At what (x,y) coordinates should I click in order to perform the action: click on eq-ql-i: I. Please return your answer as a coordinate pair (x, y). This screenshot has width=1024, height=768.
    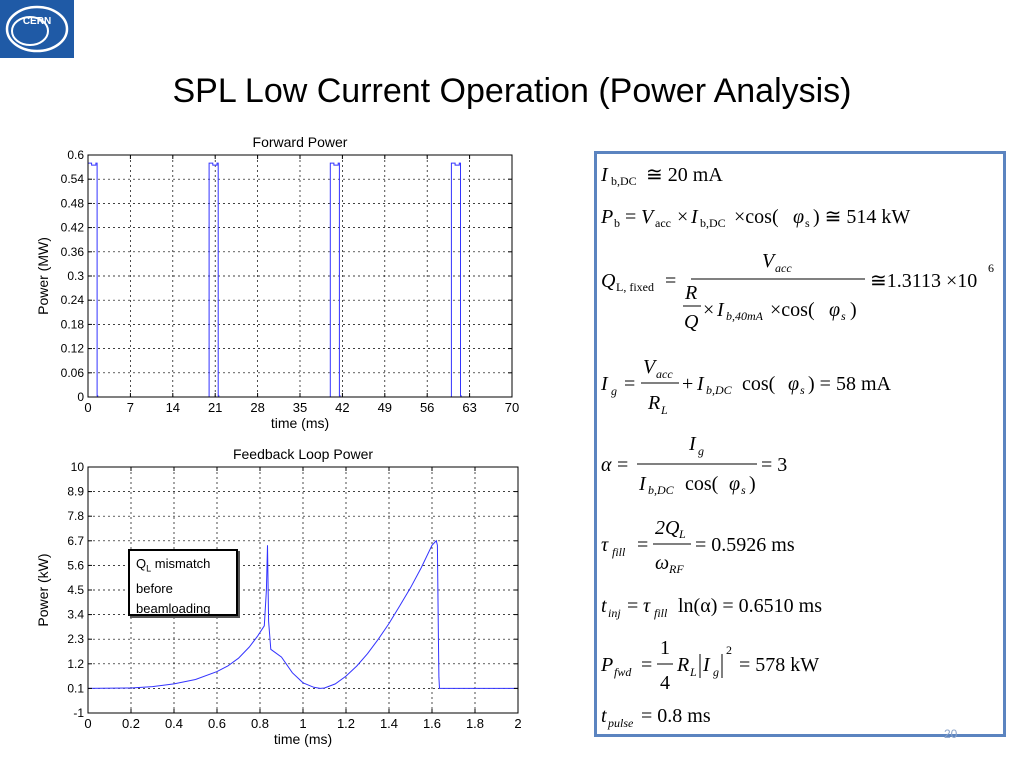
    Looking at the image, I should click on (720, 310).